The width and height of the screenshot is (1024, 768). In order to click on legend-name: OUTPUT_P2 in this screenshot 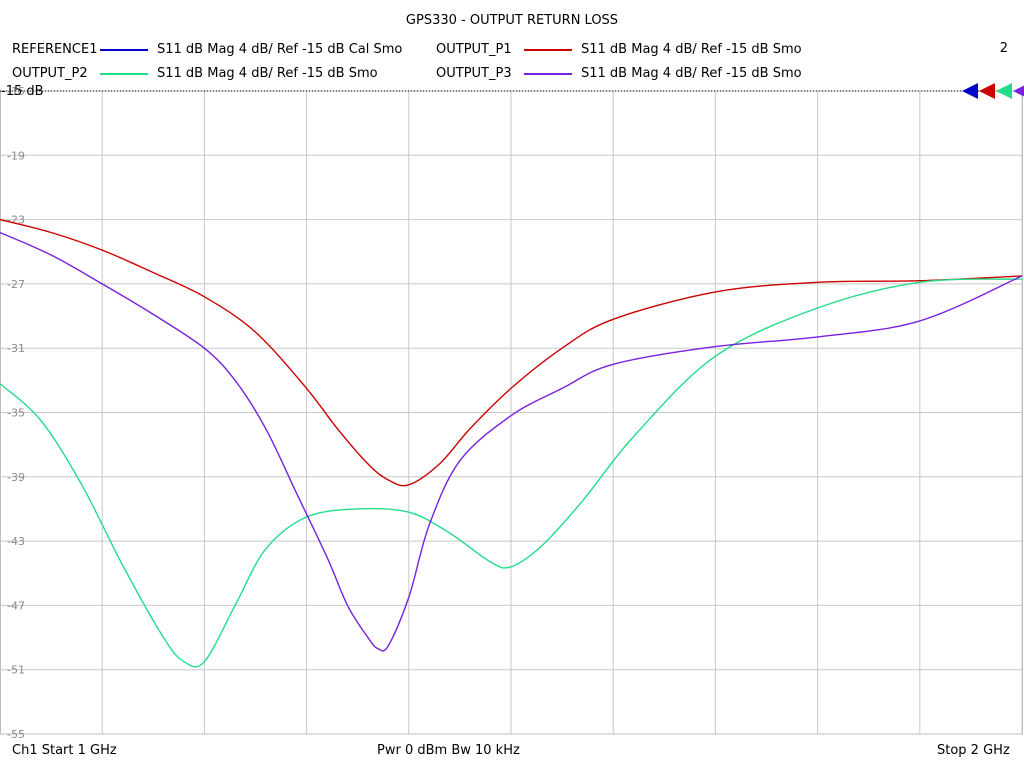, I will do `click(50, 73)`.